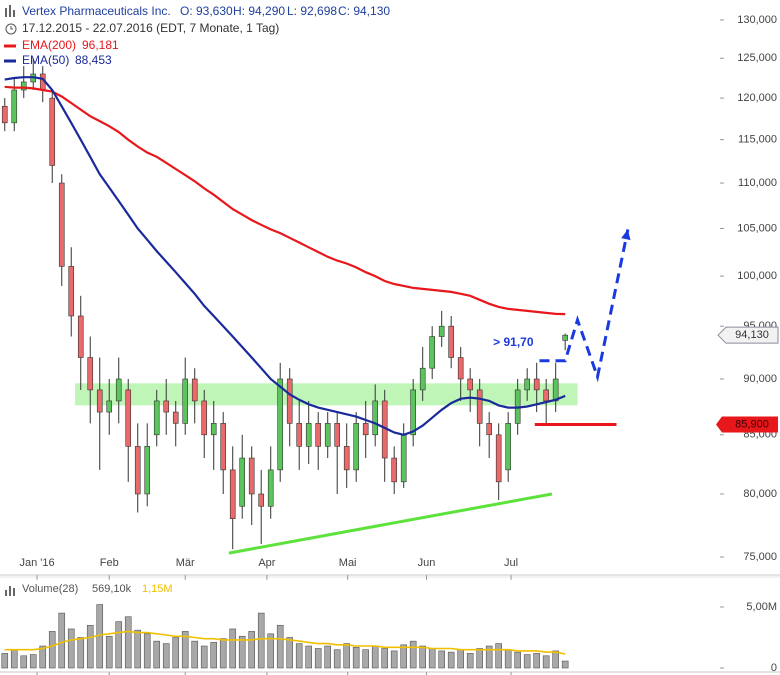  Describe the element at coordinates (348, 563) in the screenshot. I see `x-tick-label: Mai` at that location.